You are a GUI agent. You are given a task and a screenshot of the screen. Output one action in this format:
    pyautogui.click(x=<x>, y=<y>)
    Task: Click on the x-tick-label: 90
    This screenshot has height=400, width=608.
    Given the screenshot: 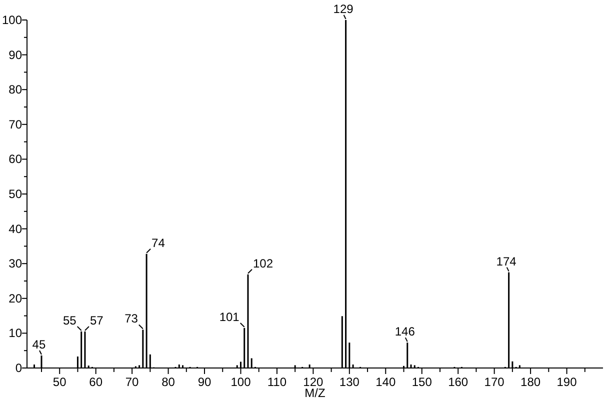 What is the action you would take?
    pyautogui.click(x=205, y=382)
    